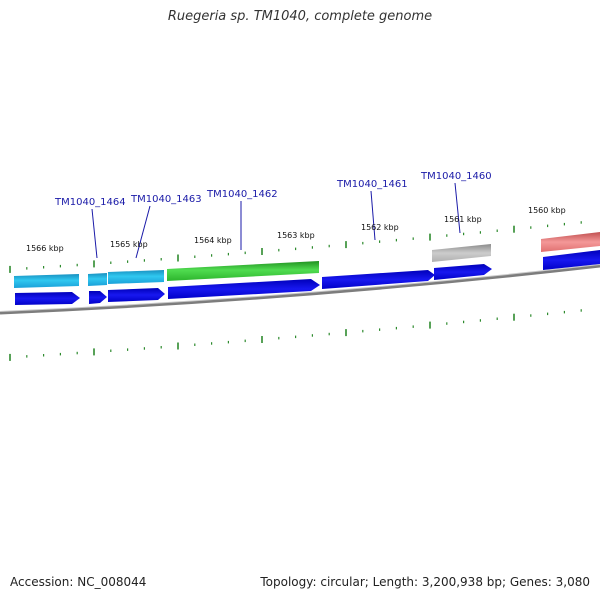 The height and width of the screenshot is (600, 600). What do you see at coordinates (90, 202) in the screenshot?
I see `gene-label-1464: TM1040_1464` at bounding box center [90, 202].